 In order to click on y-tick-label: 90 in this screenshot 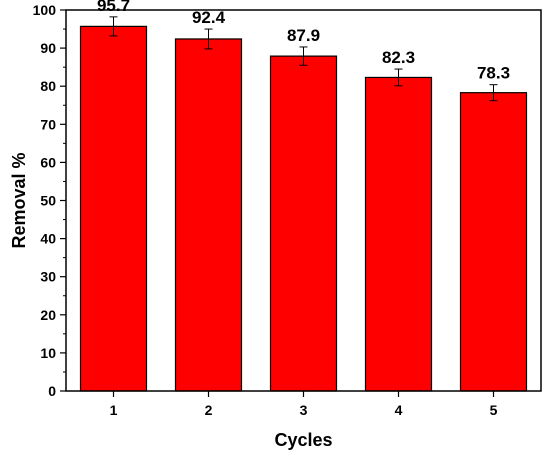, I will do `click(48, 48)`.